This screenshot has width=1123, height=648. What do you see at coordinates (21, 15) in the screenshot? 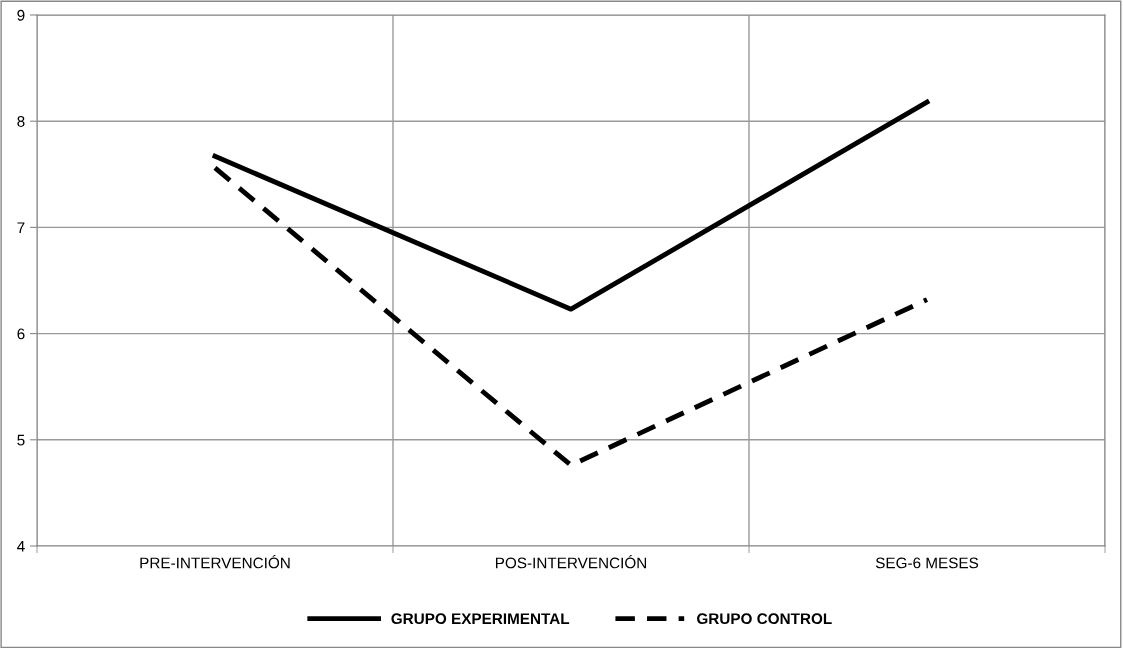
I see `y-tick-label: 9` at bounding box center [21, 15].